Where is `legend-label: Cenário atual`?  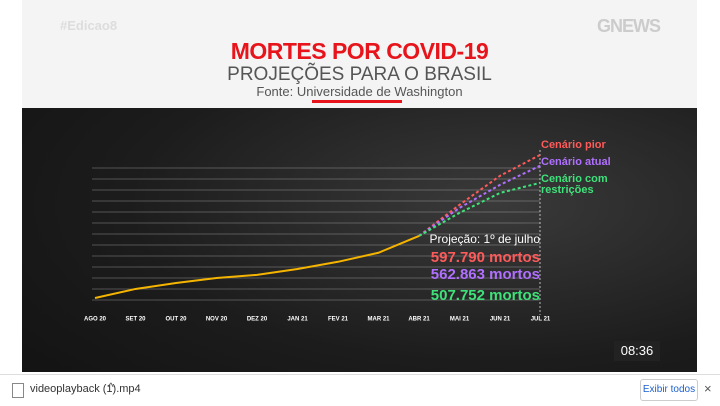 legend-label: Cenário atual is located at coordinates (576, 162).